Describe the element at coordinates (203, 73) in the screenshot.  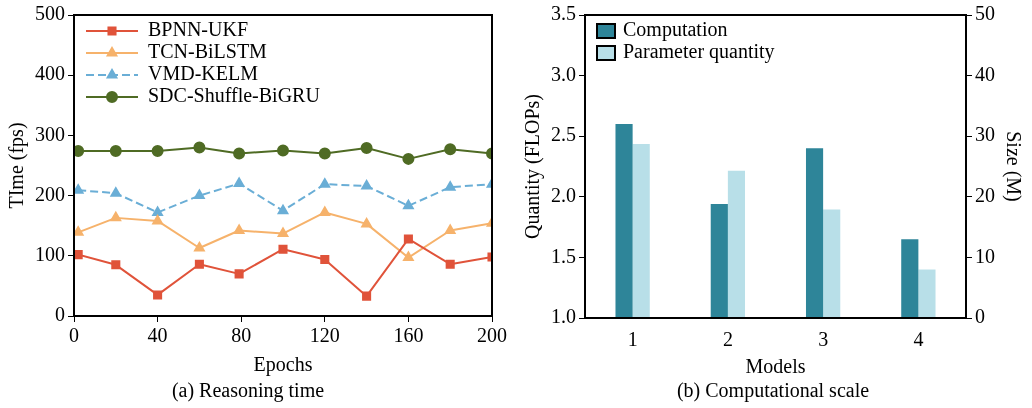
I see `legend-label: VMD-KELM` at that location.